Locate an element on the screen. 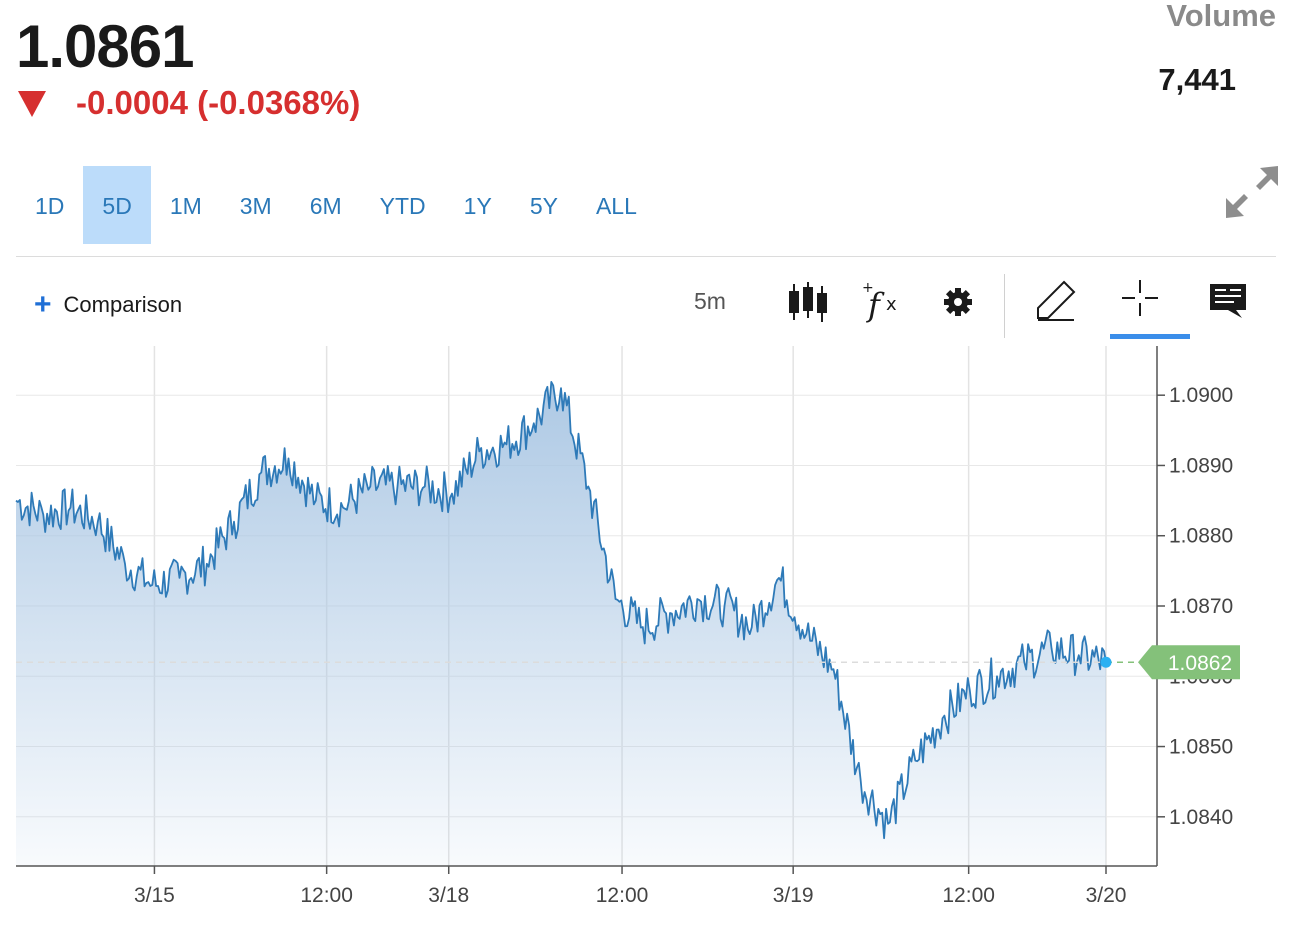 The image size is (1296, 928). y-tick-label: 1.0880 is located at coordinates (1201, 536).